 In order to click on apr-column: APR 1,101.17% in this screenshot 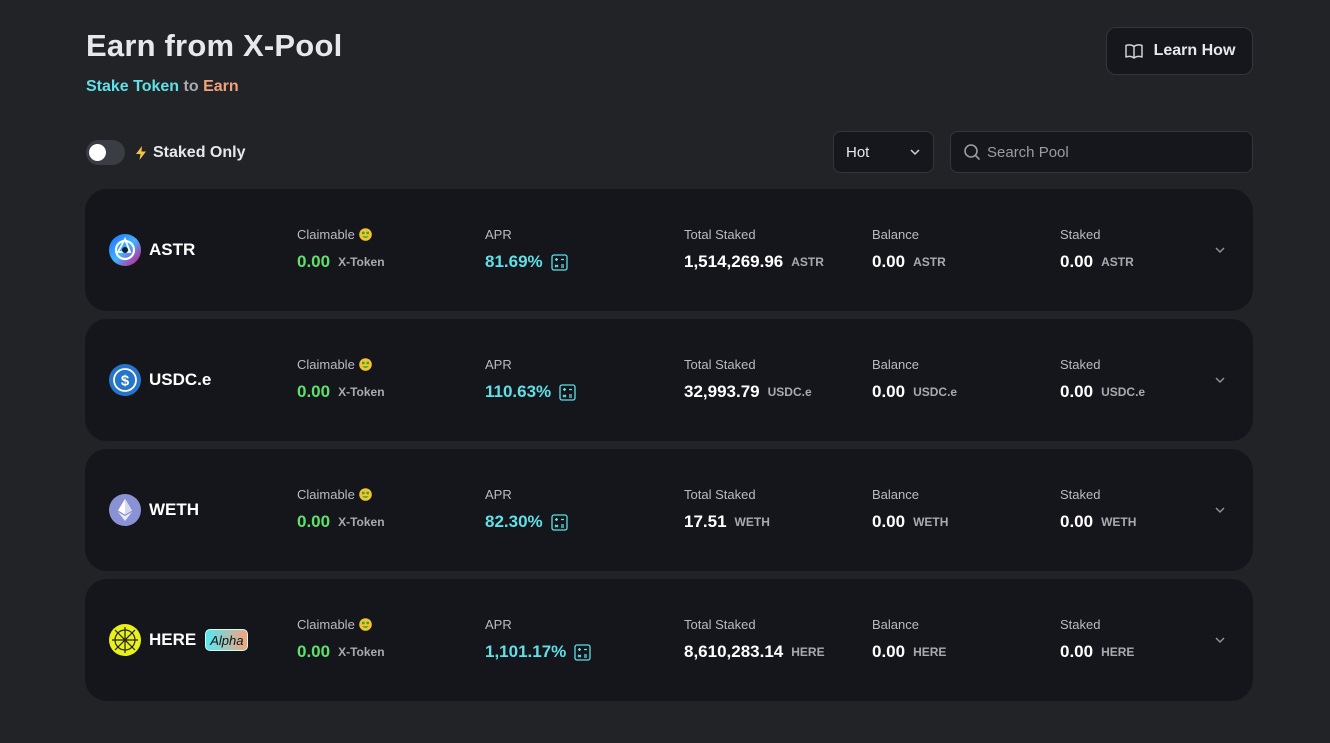, I will do `click(538, 639)`.